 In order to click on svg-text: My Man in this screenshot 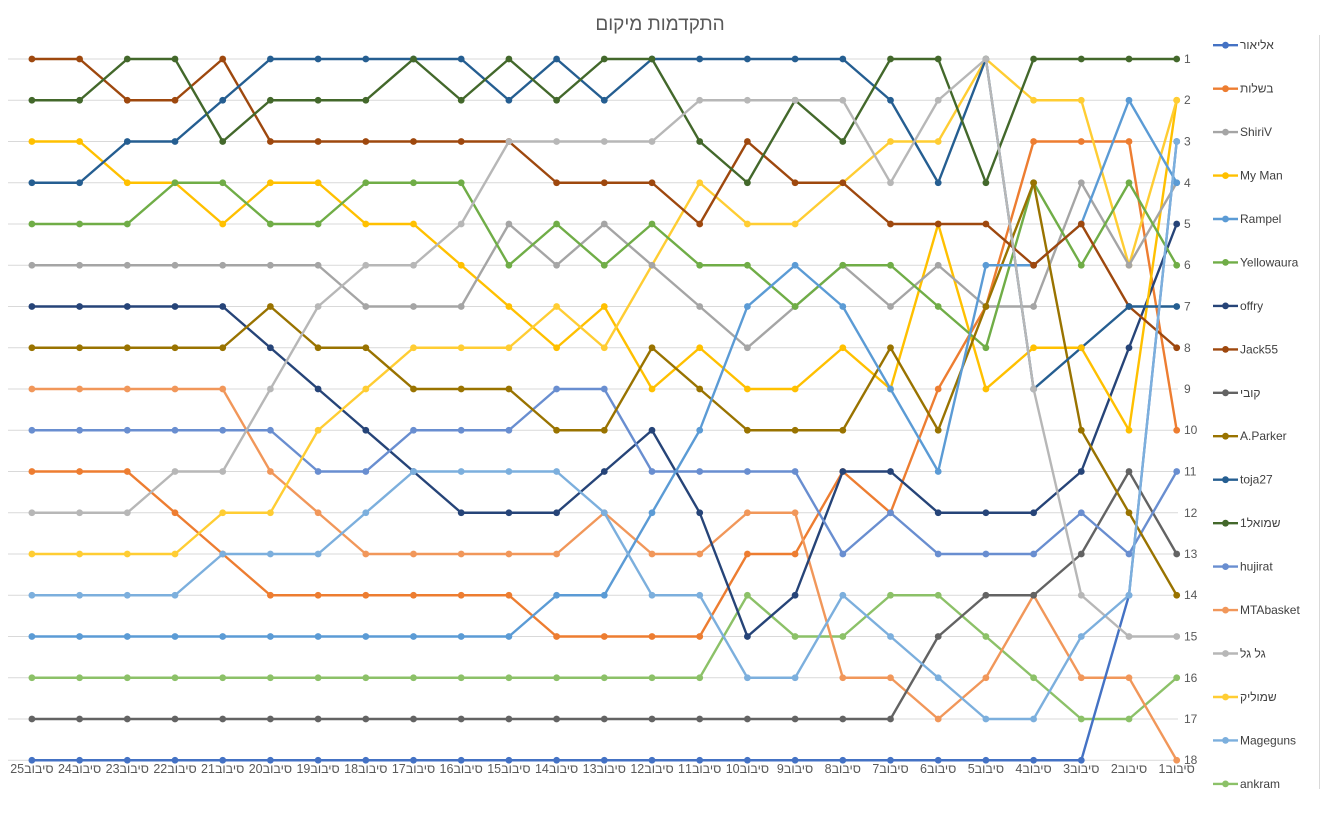, I will do `click(1261, 176)`.